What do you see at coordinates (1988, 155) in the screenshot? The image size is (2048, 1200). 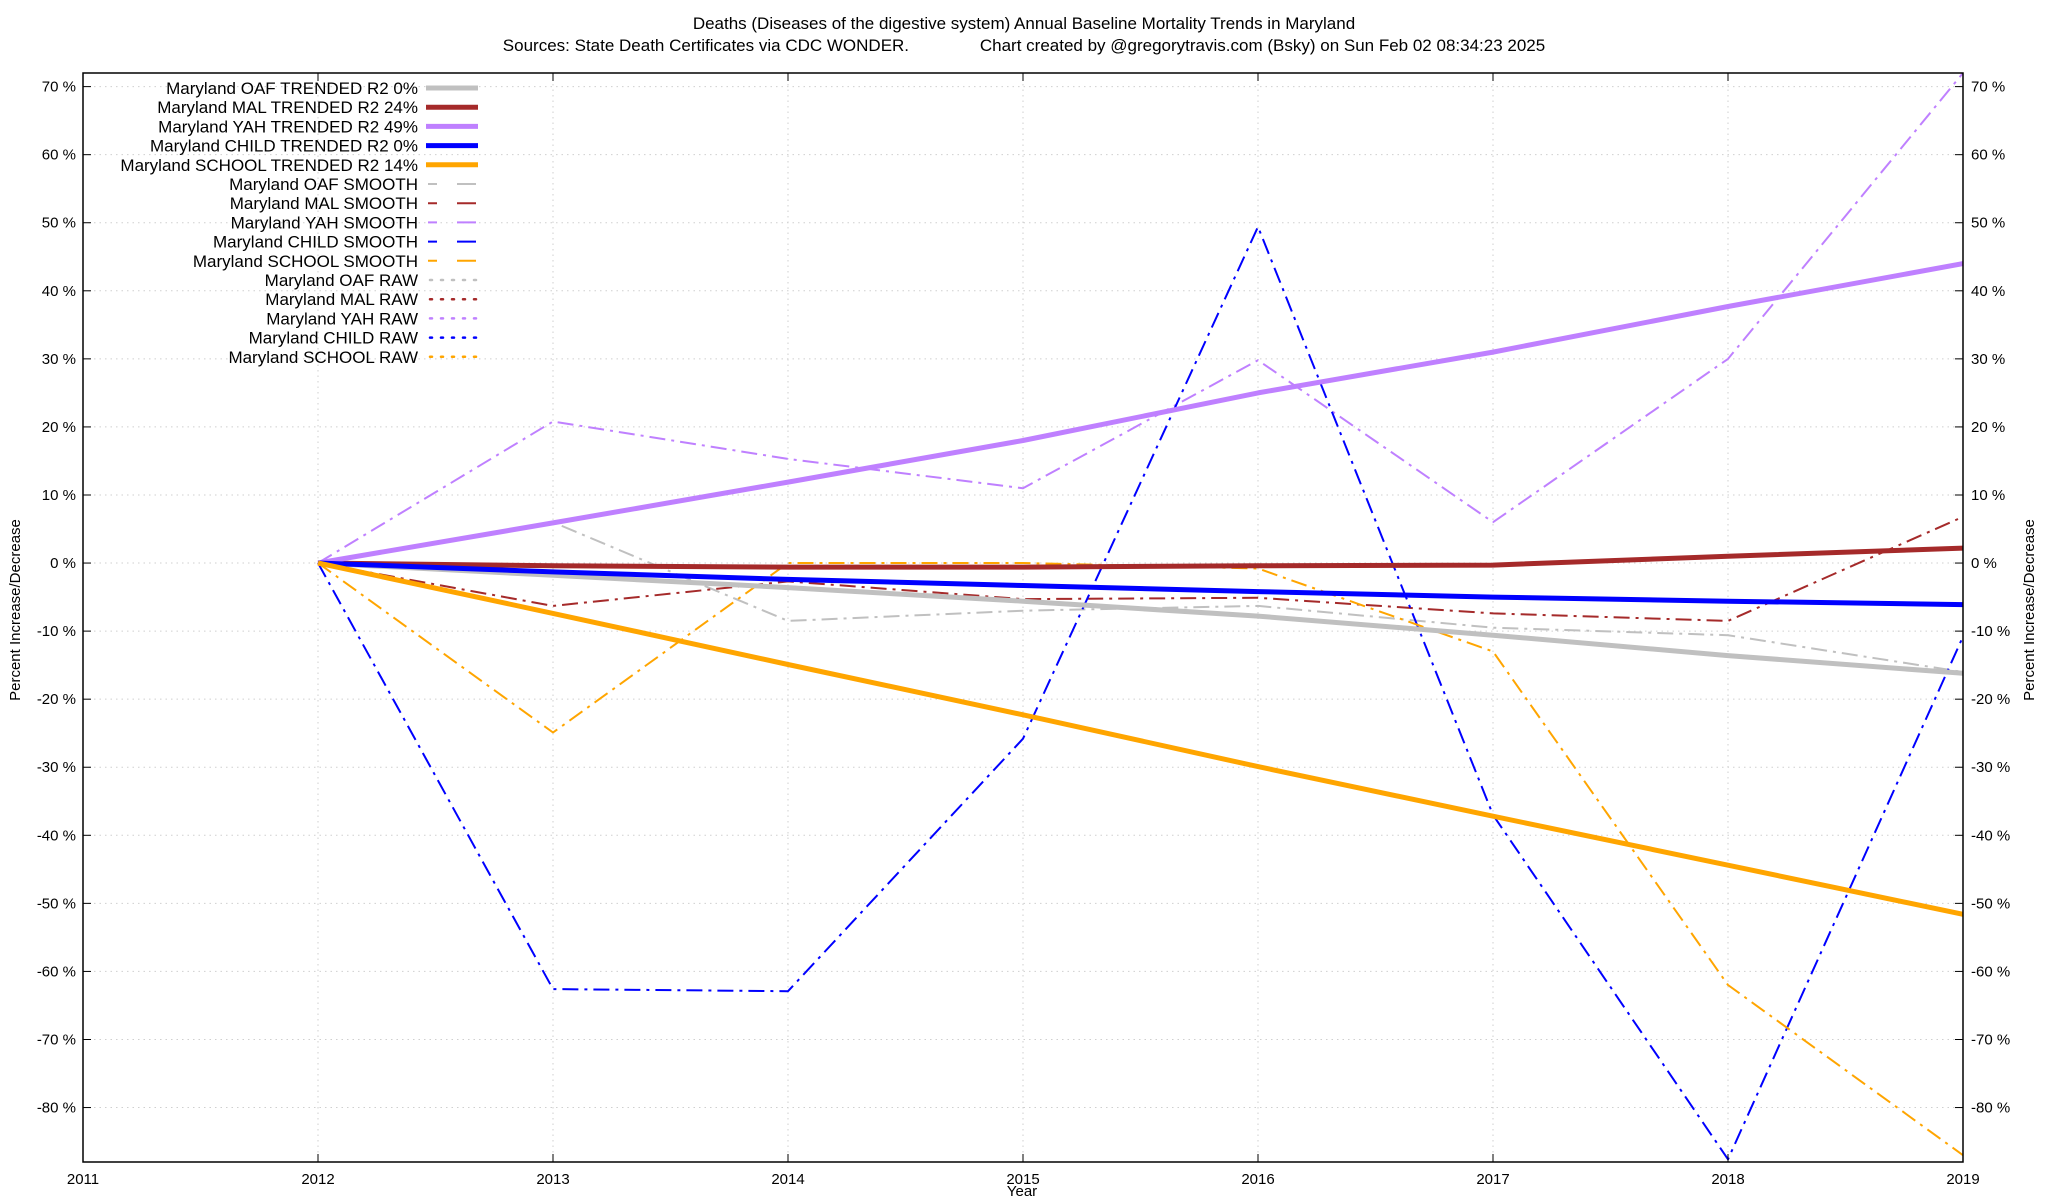 I see `y2-tick-label: 60 %` at bounding box center [1988, 155].